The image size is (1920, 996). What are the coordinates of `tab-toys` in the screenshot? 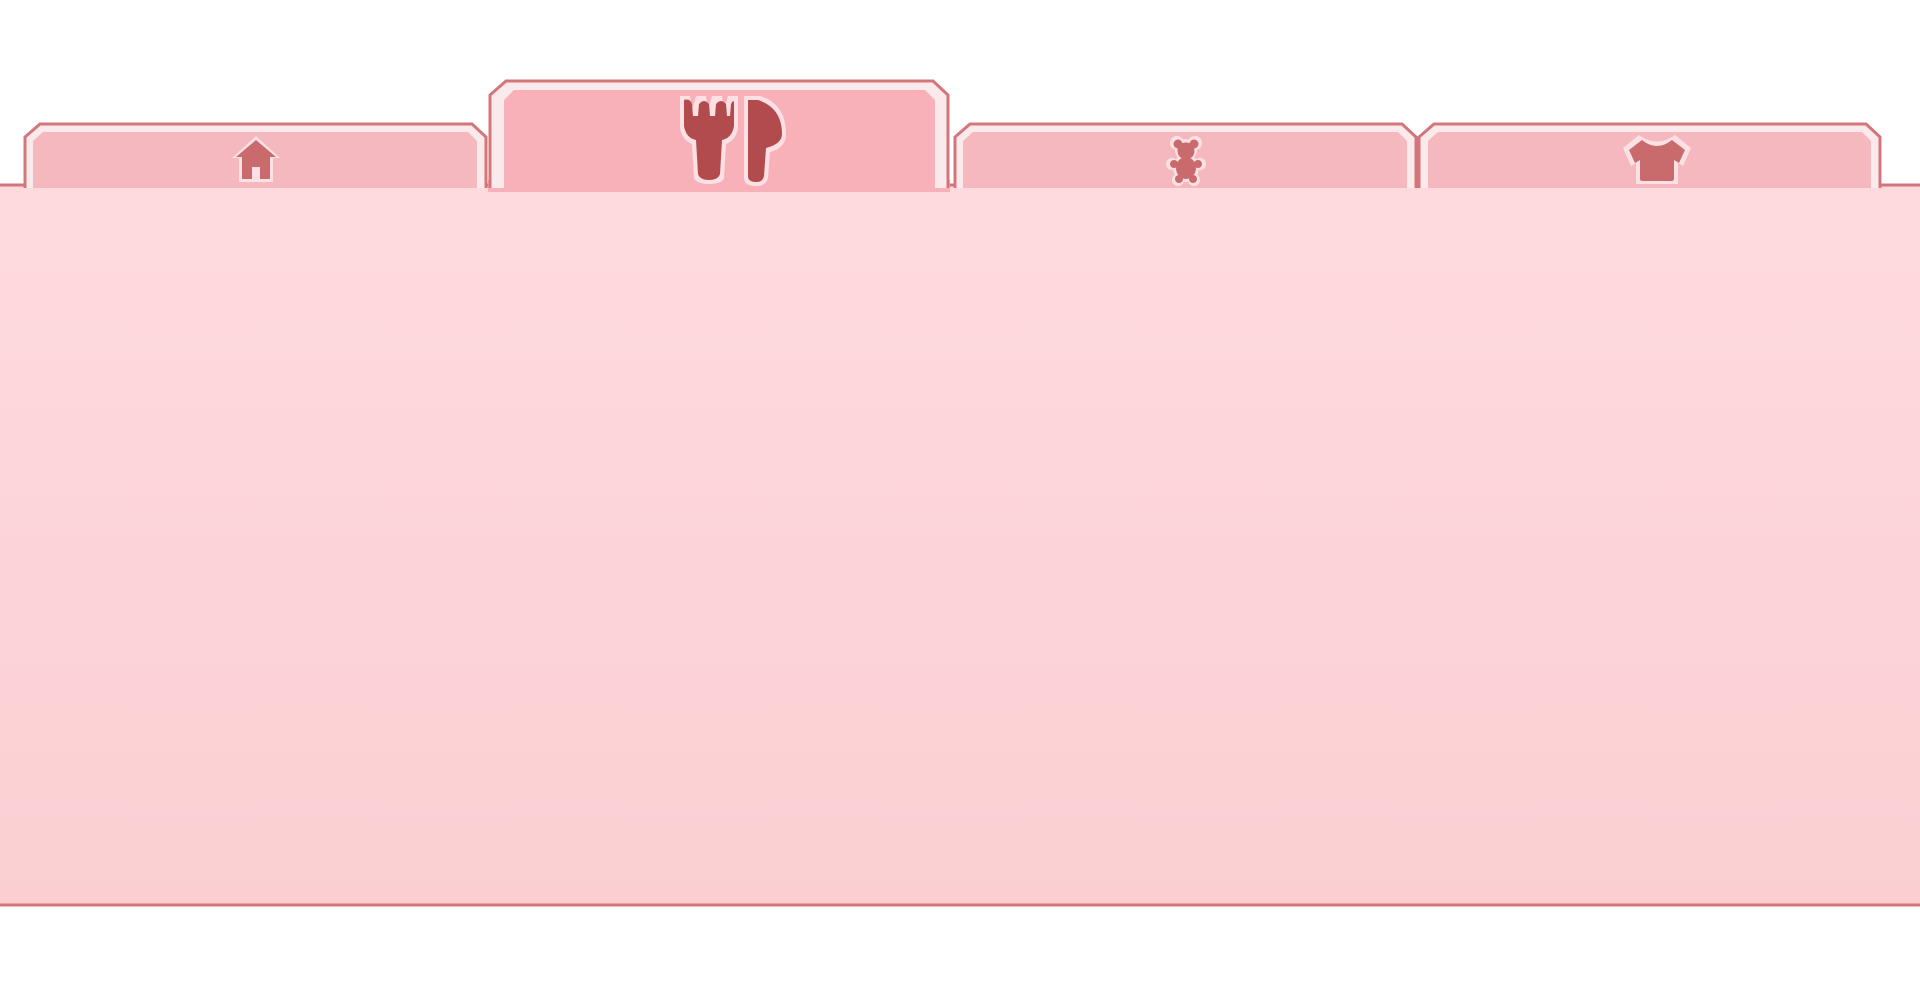 It's located at (1185, 155).